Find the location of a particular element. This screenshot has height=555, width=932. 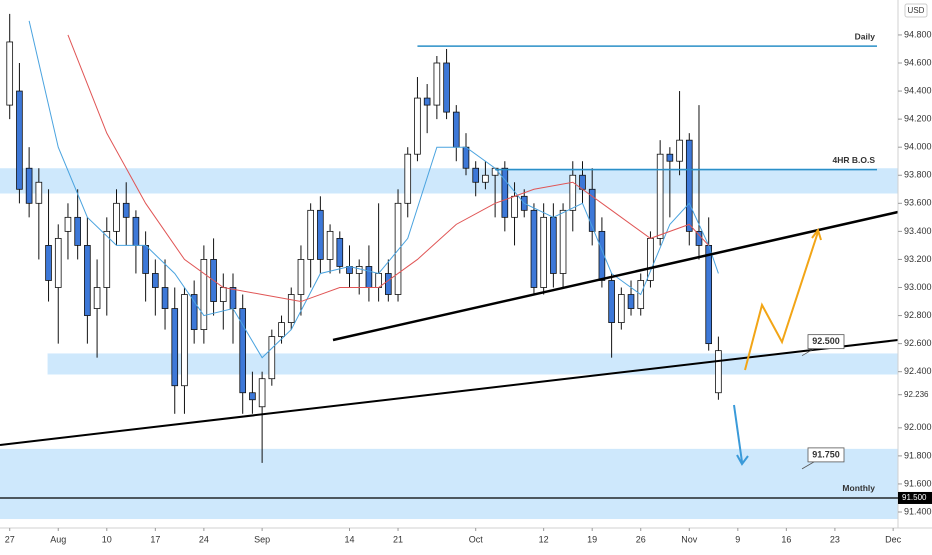

x-tick-label: 17 is located at coordinates (155, 539).